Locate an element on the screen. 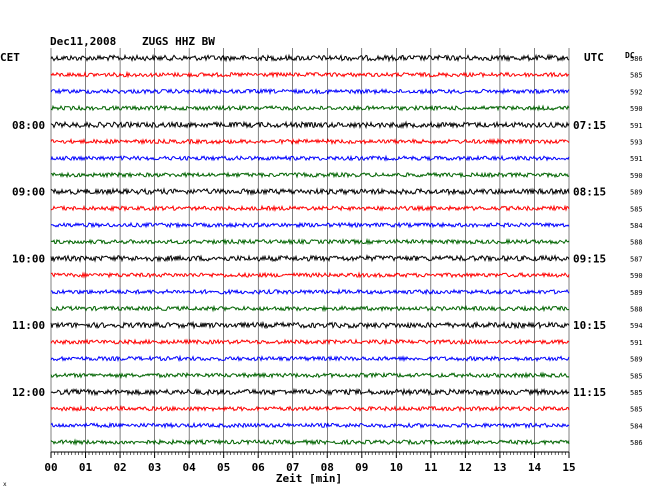 This screenshot has width=650, height=494. cet-hour-label: 10:00 is located at coordinates (28, 258).